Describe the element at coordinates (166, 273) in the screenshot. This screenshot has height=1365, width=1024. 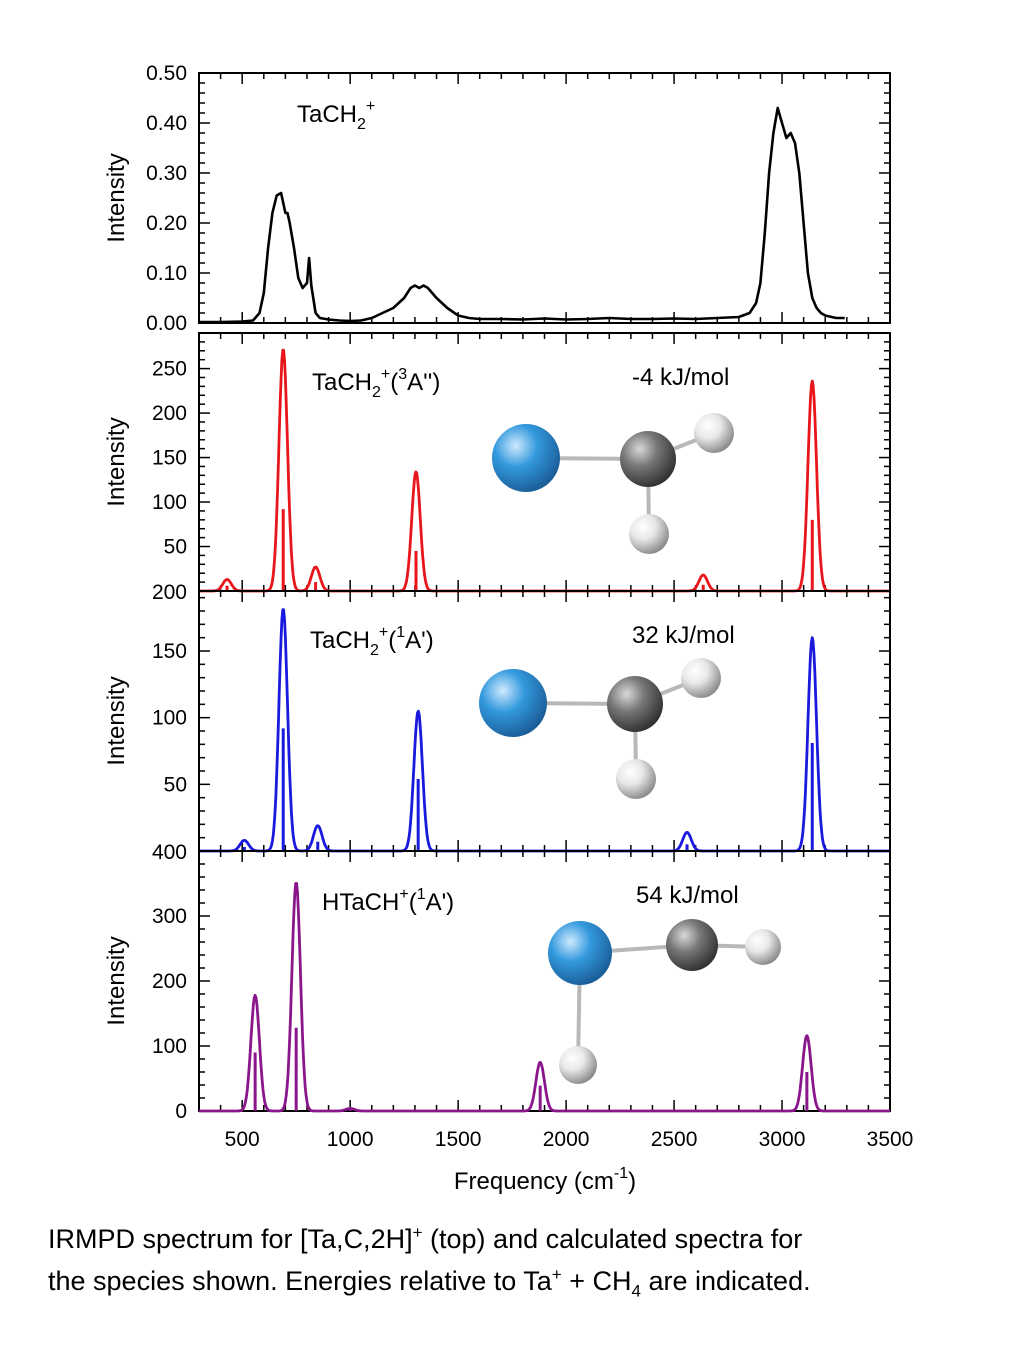
I see `y-tick-label: 0.10` at that location.